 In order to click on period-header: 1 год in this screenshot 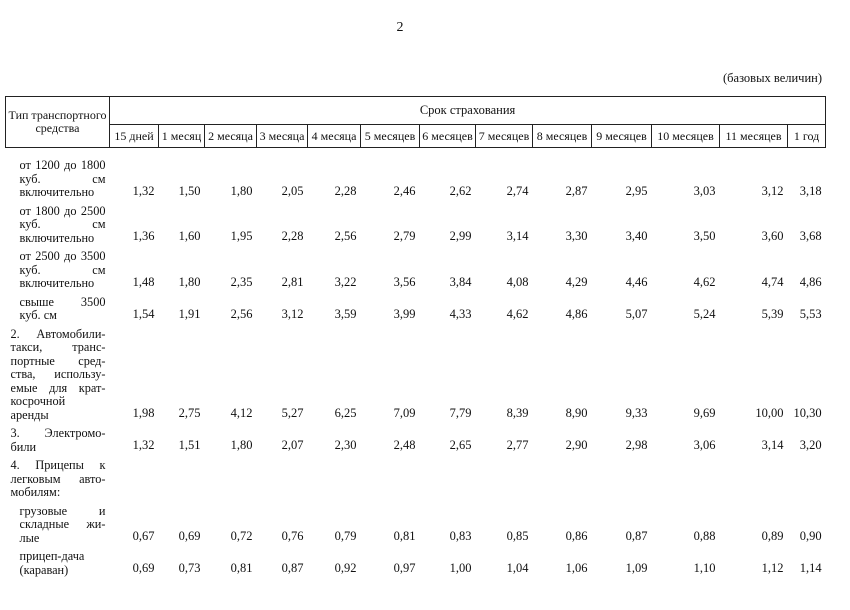, I will do `click(806, 136)`.